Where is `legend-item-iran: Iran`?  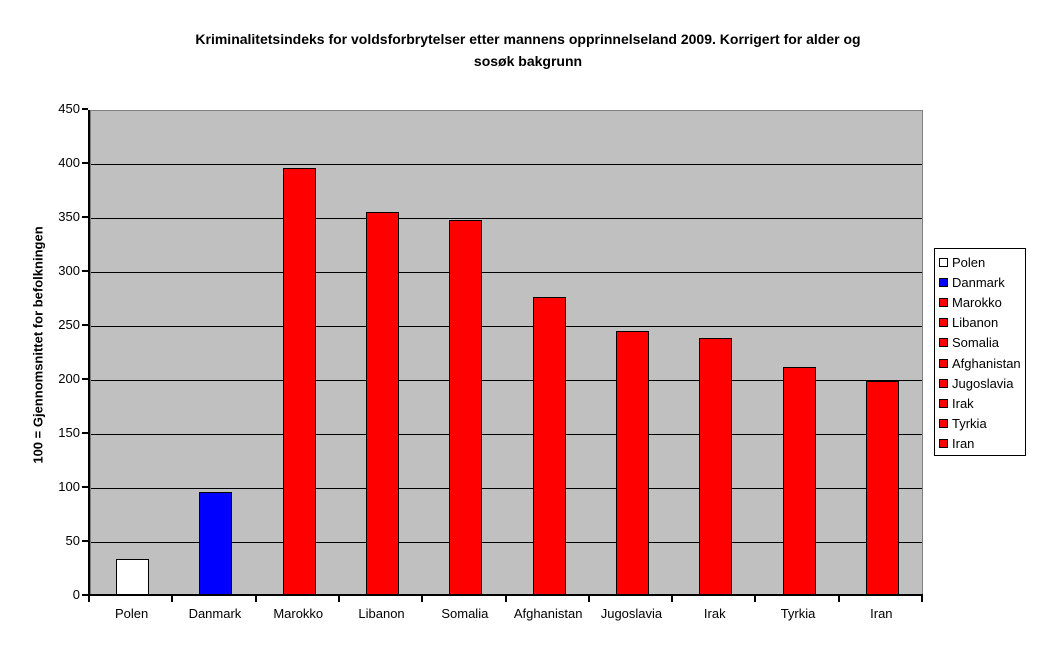 legend-item-iran: Iran is located at coordinates (980, 444).